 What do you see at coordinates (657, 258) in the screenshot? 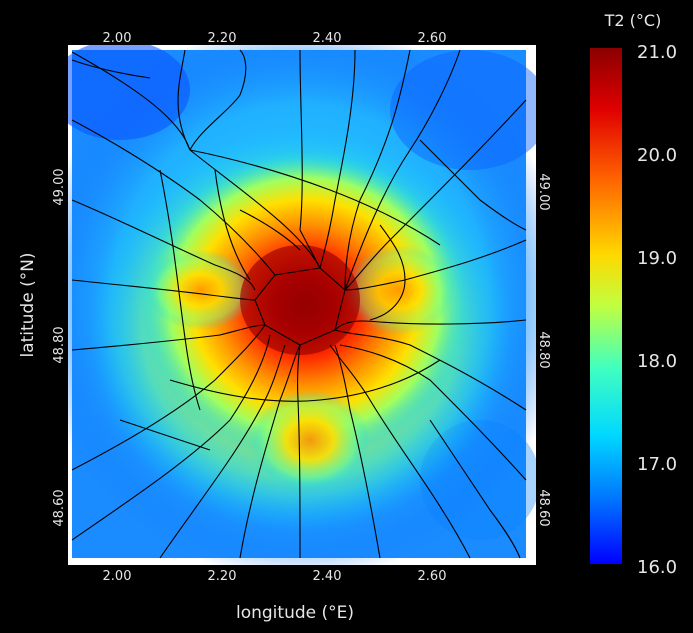
I see `colorbar-tick-label: 19.0` at bounding box center [657, 258].